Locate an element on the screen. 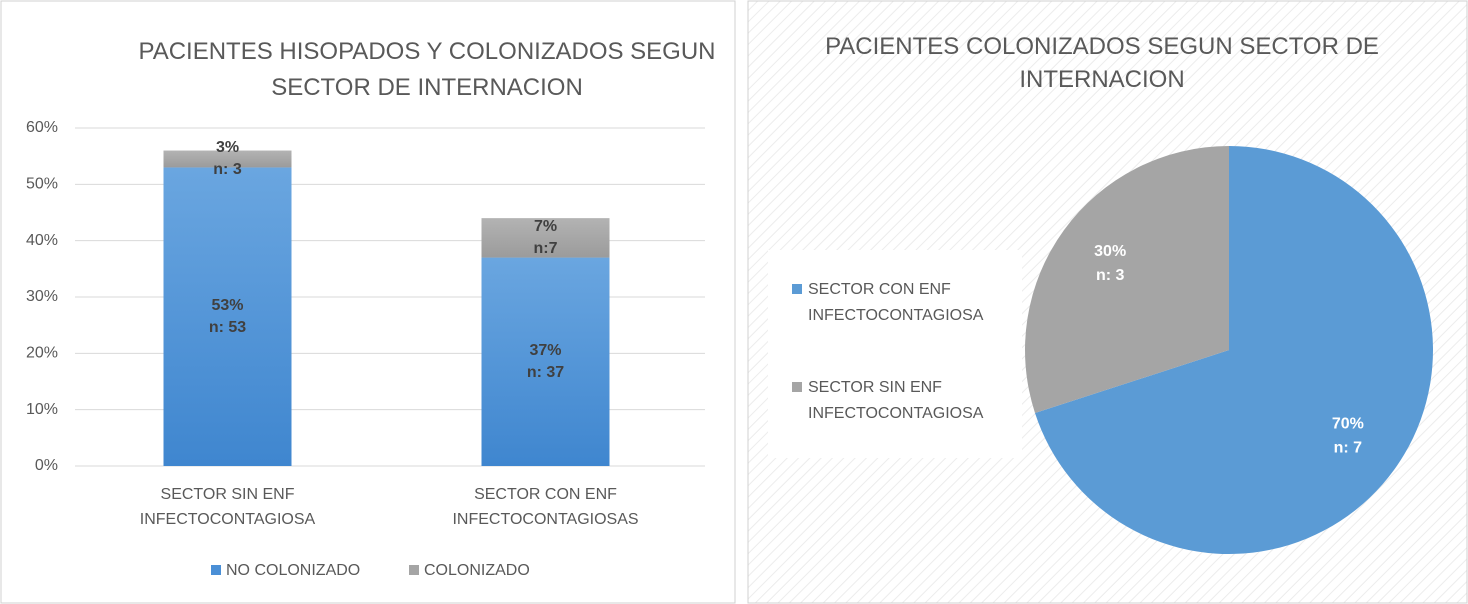 The image size is (1468, 604). y-tick-label: 30% is located at coordinates (42, 296).